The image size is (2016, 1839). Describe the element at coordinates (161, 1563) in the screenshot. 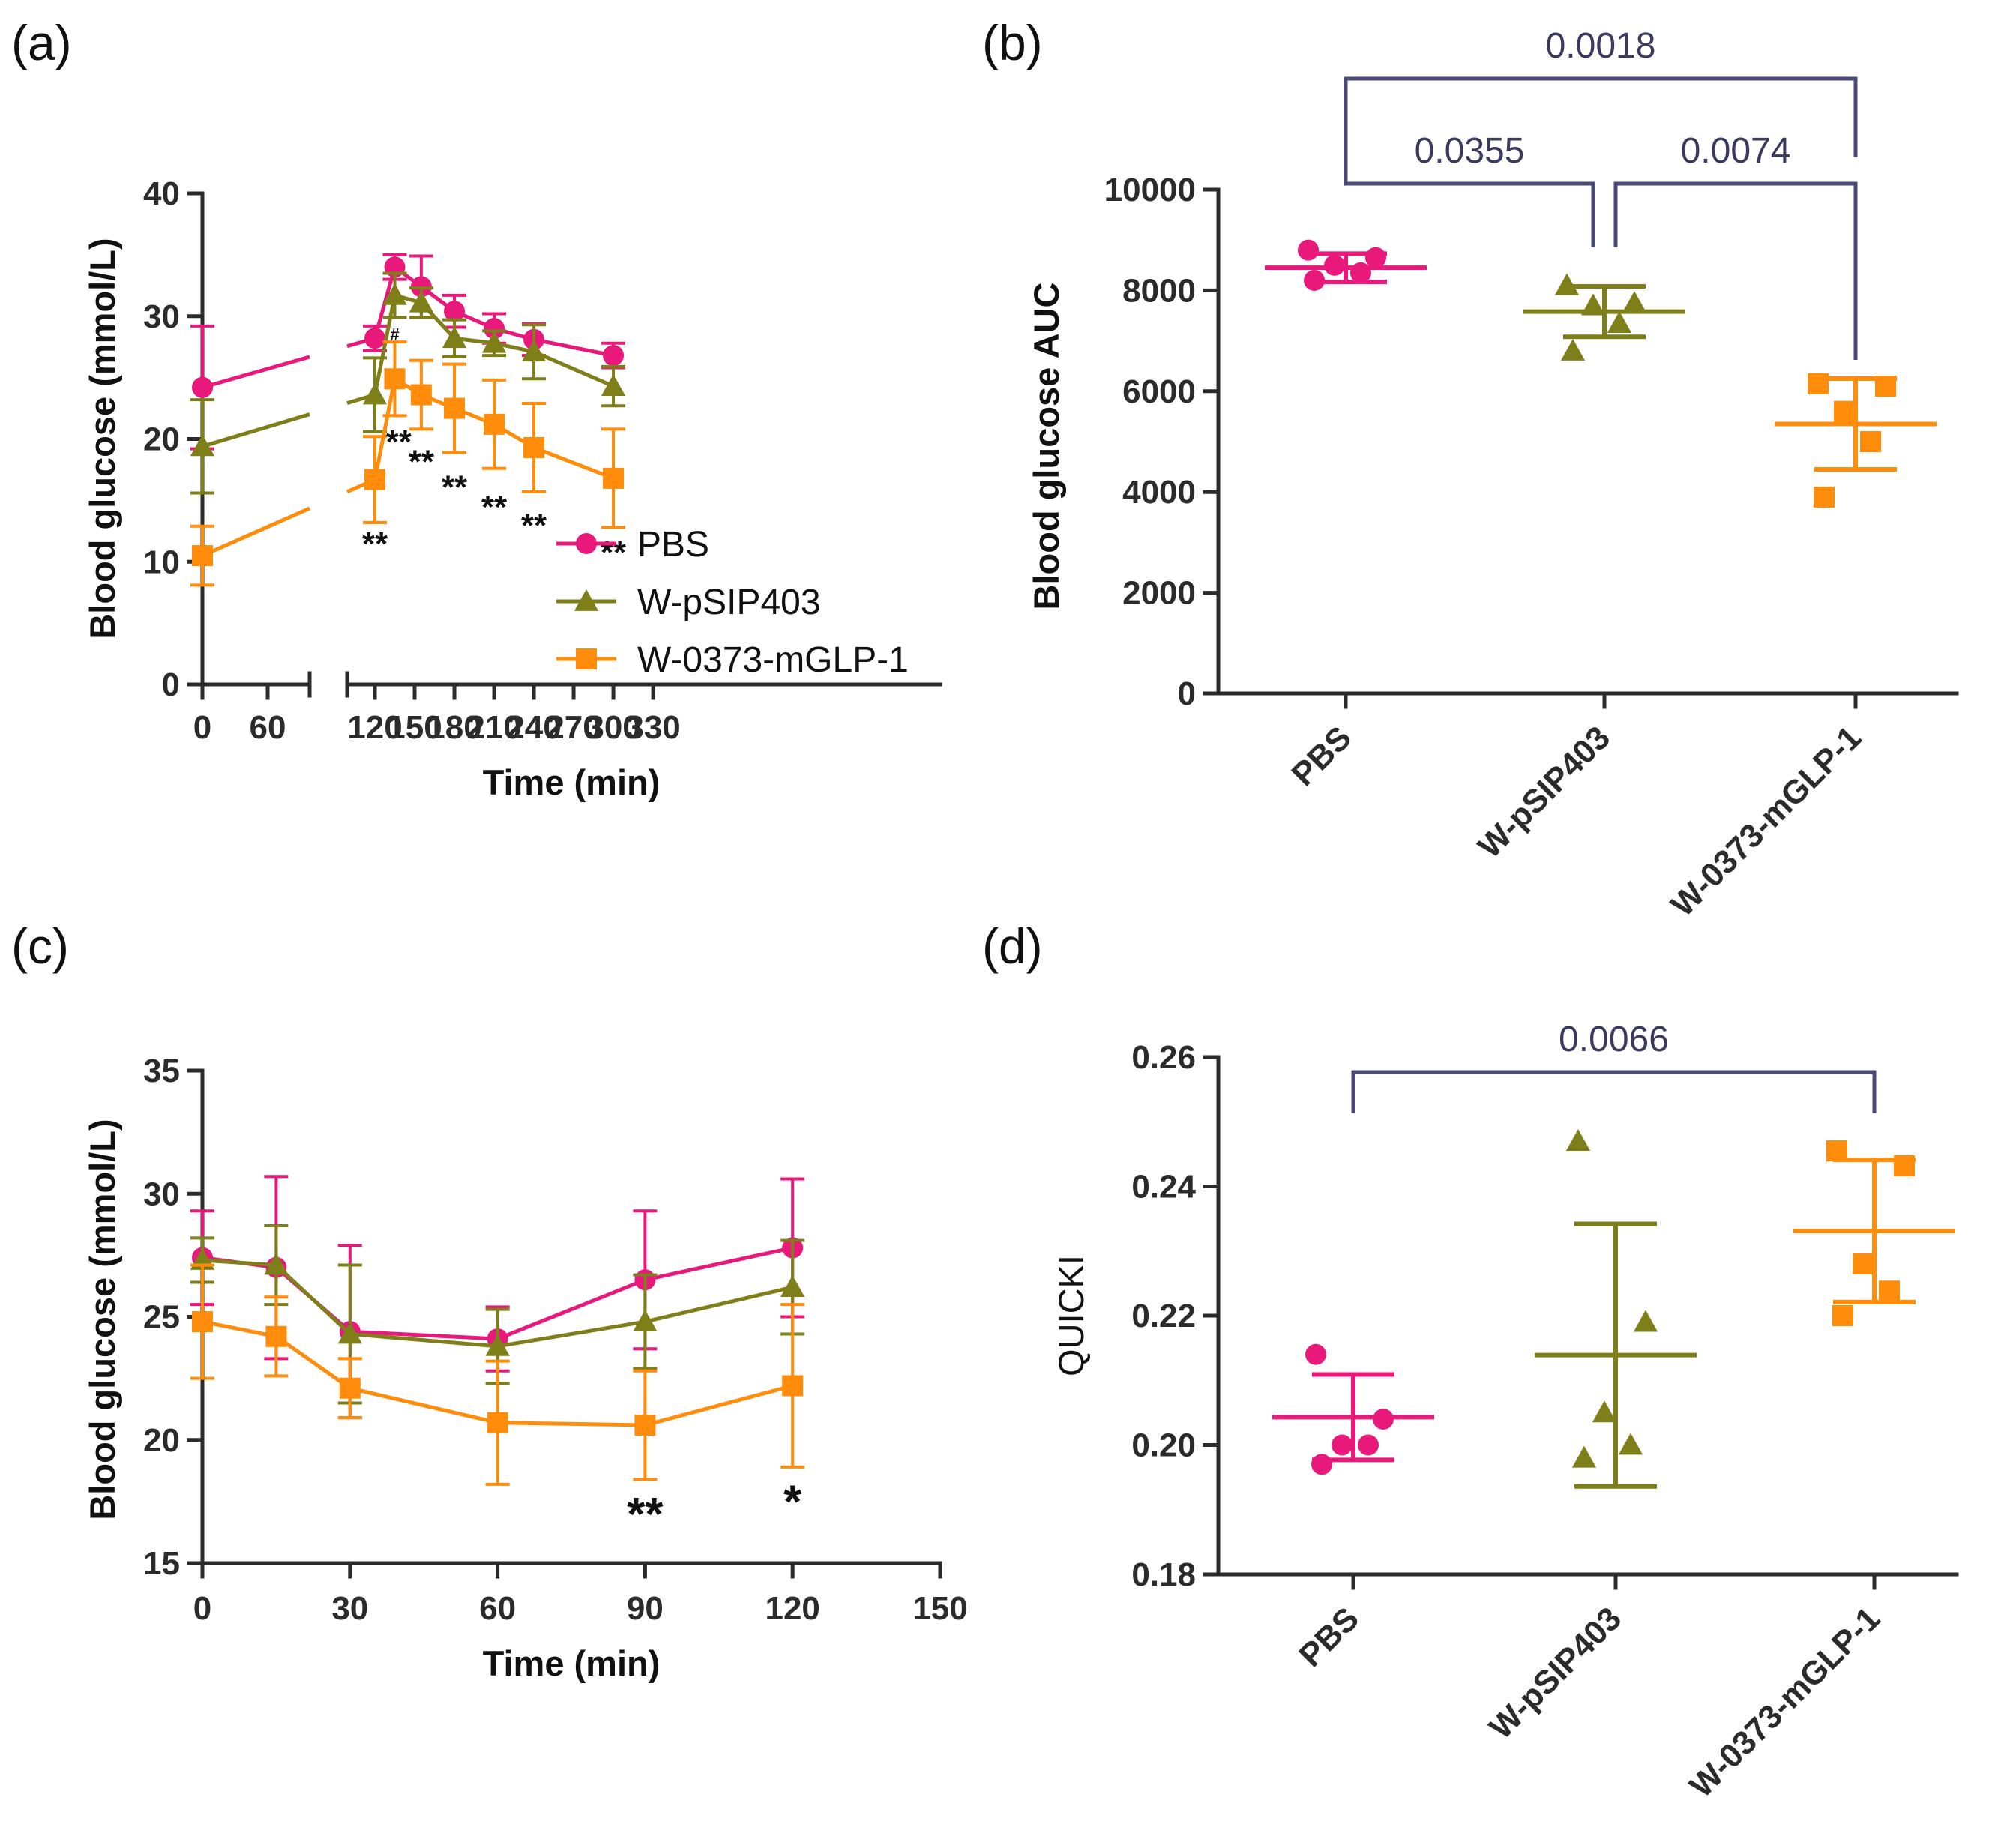

I see `y-tick-label: 15` at that location.